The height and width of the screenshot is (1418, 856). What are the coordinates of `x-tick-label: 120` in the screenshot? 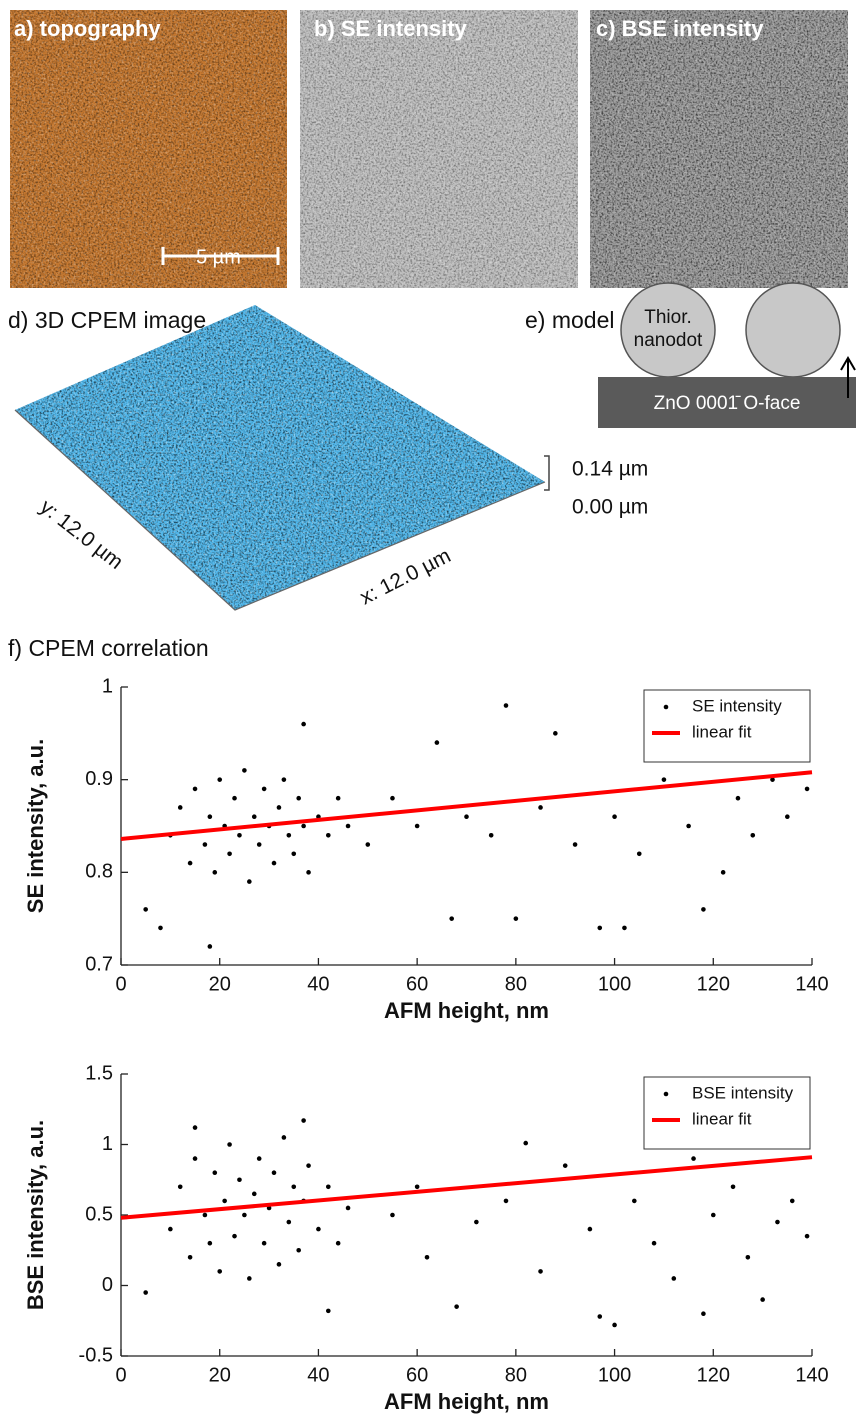 It's located at (713, 984).